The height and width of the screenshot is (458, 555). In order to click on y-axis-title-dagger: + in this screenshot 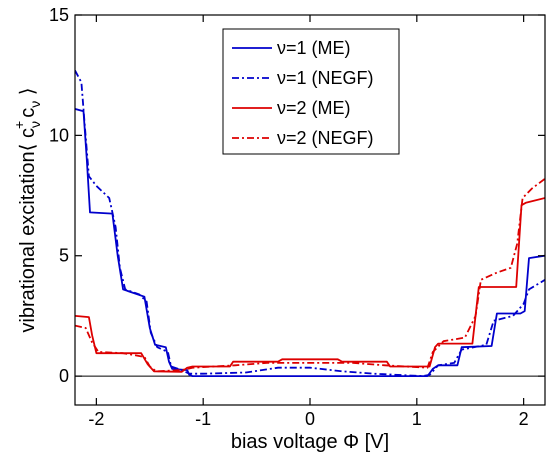, I will do `click(19, 125)`.